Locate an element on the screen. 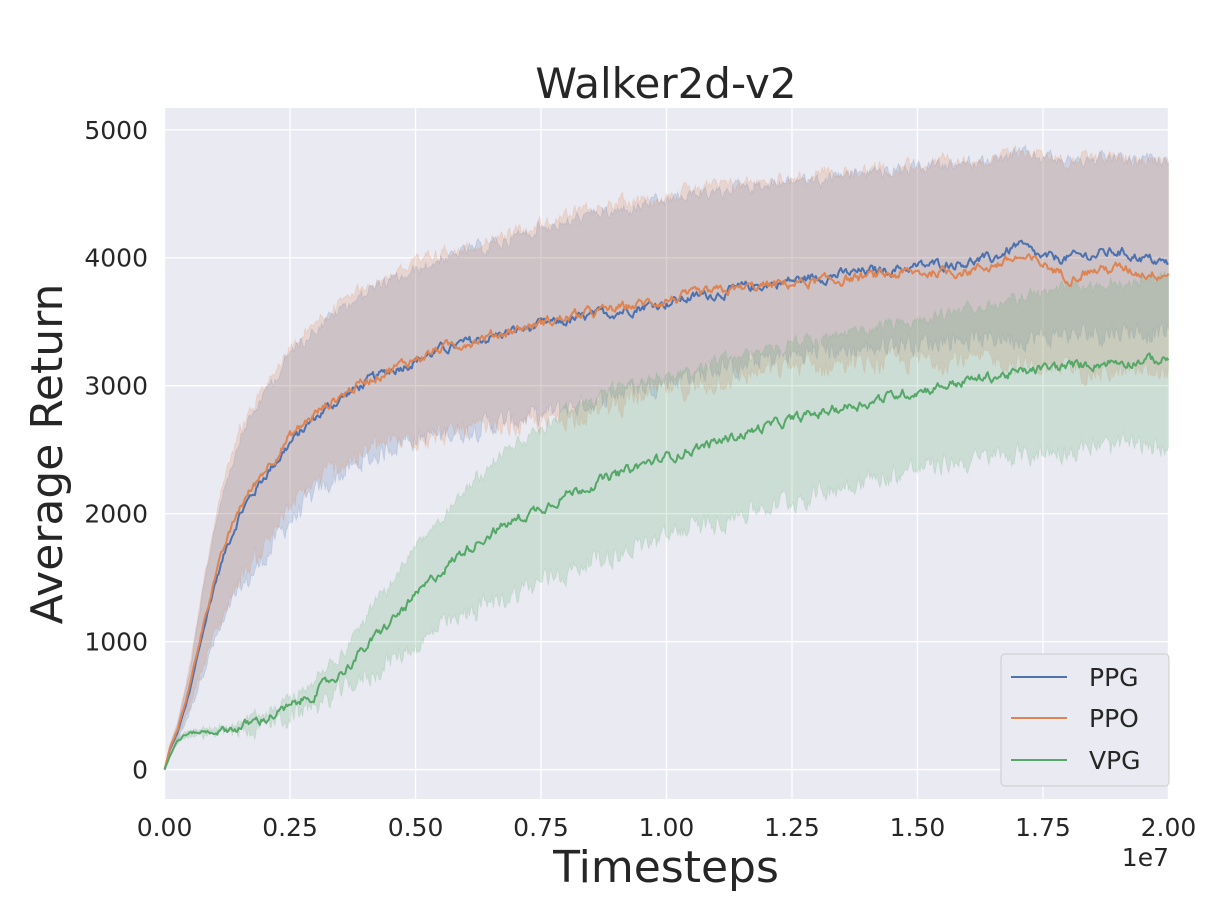  y-axis-ticks: 0 1000 2000 3000 4000 5000 is located at coordinates (116, 450).